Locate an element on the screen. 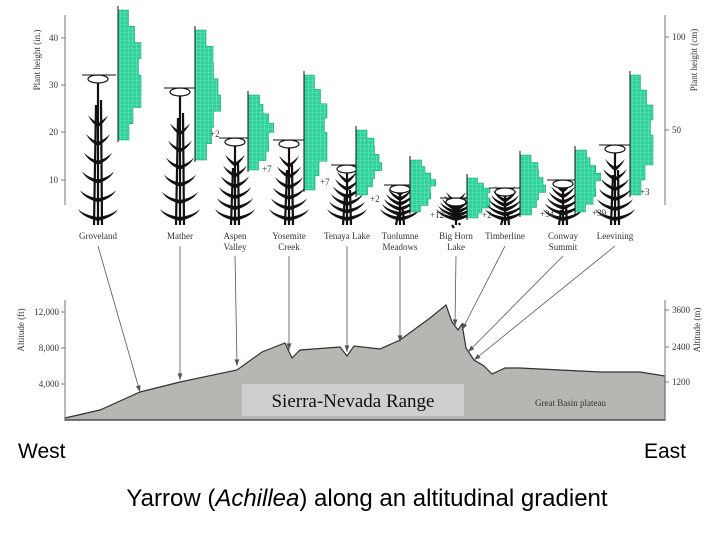  tick-label: 1200 is located at coordinates (681, 382).